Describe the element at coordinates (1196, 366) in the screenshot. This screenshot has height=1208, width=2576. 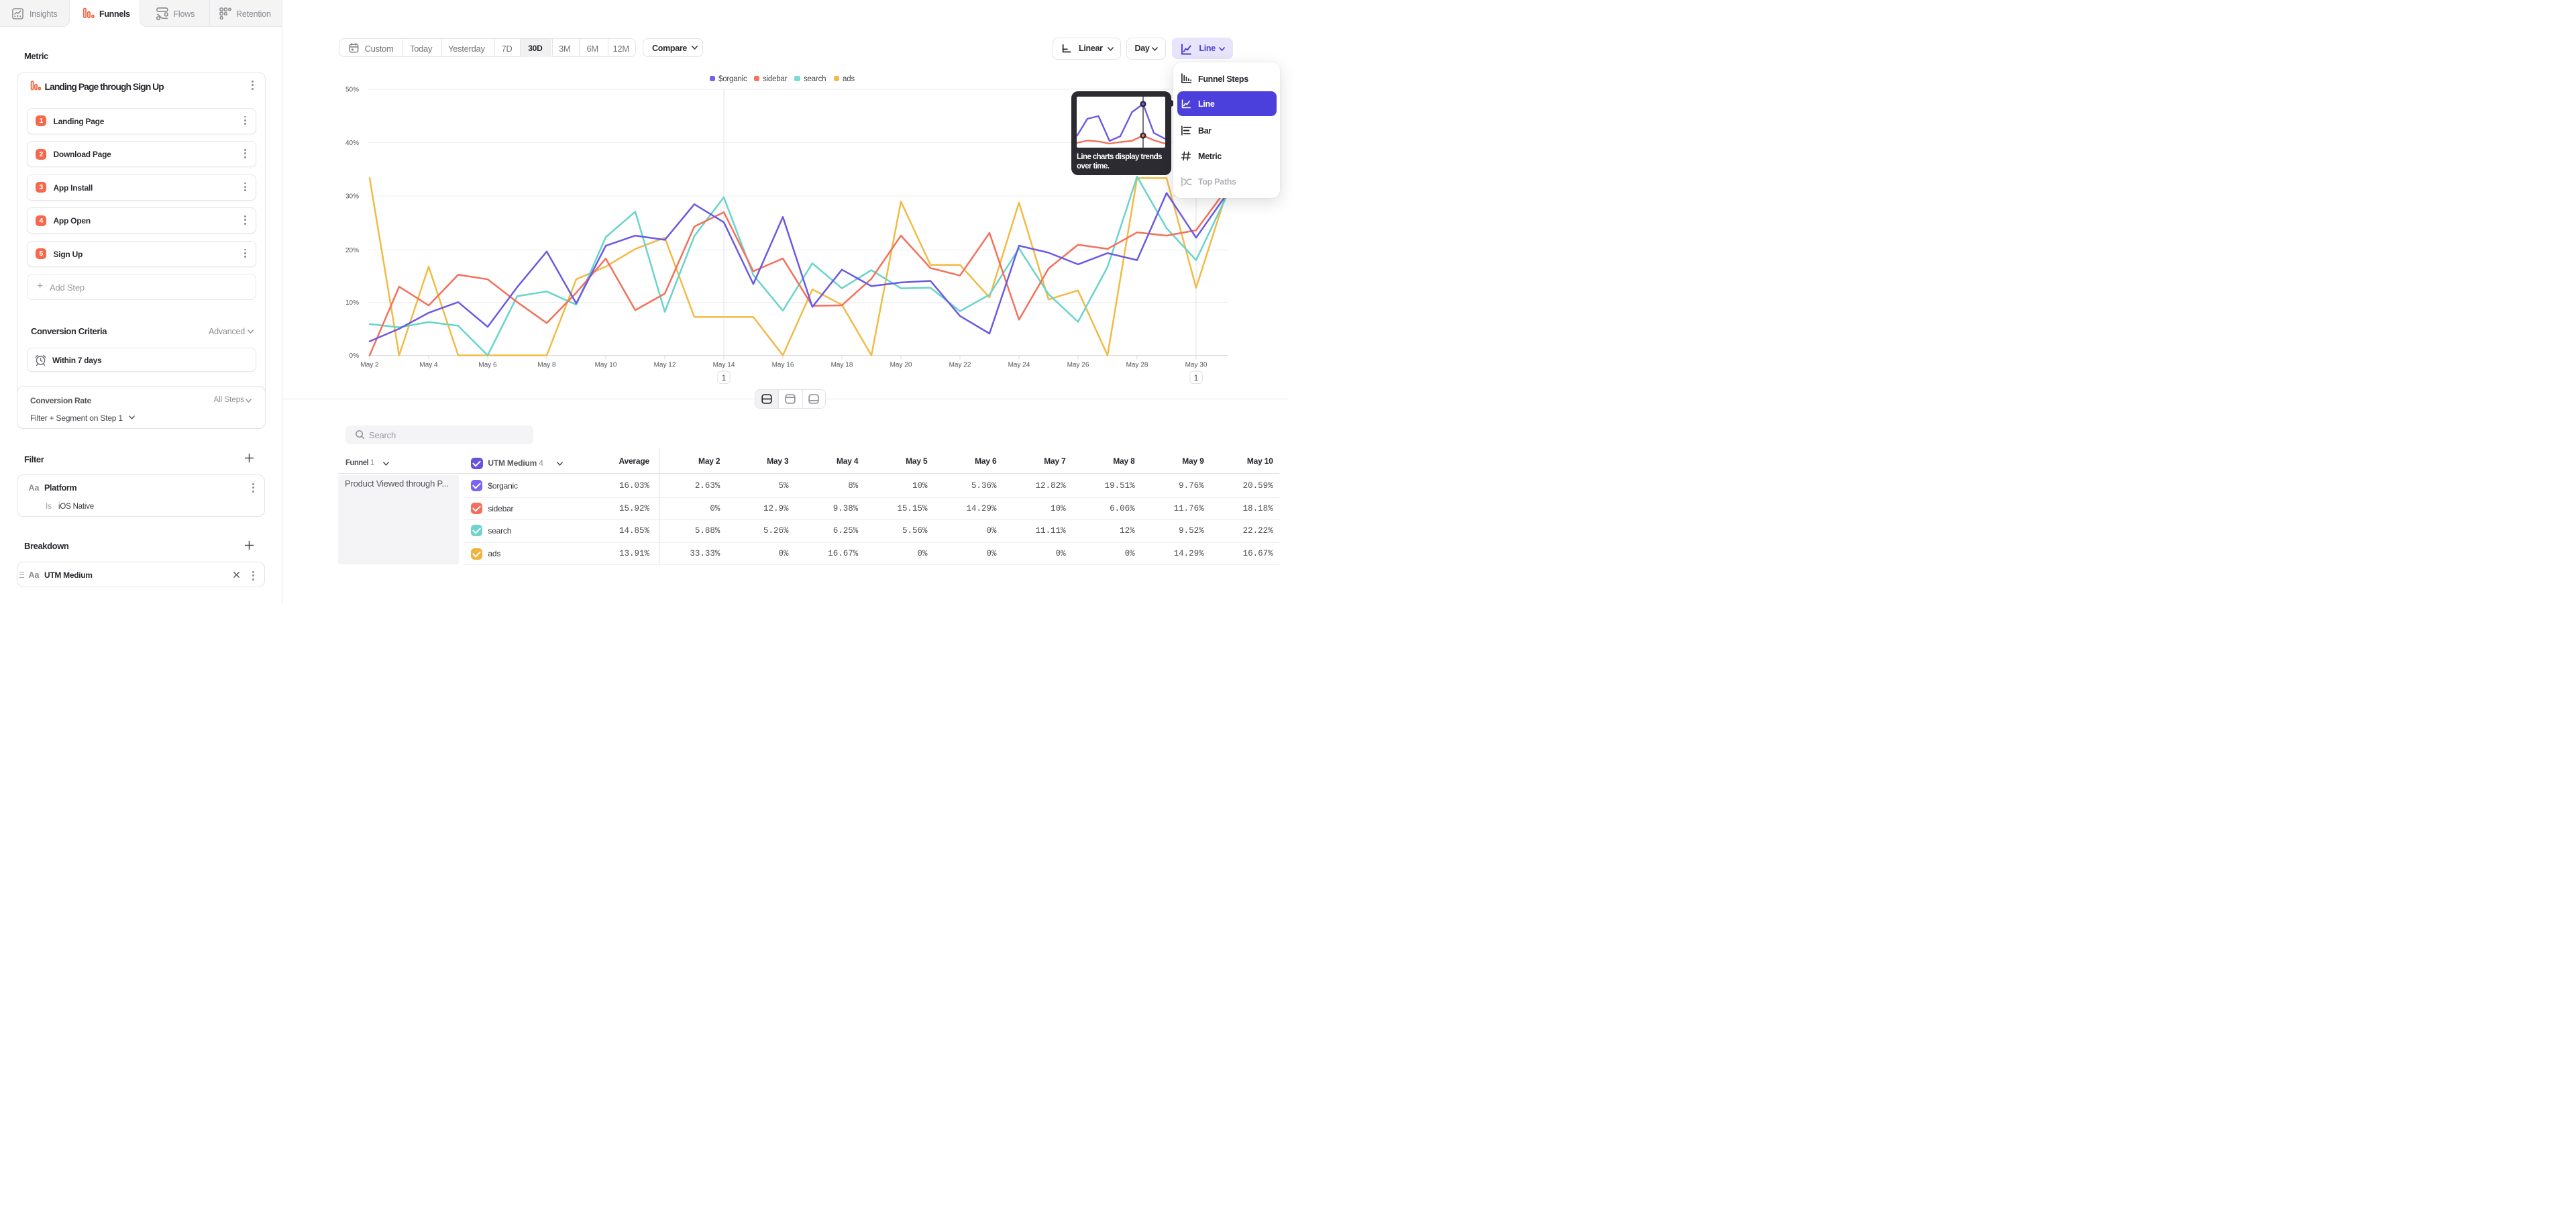
I see `svg-text: May 30` at that location.